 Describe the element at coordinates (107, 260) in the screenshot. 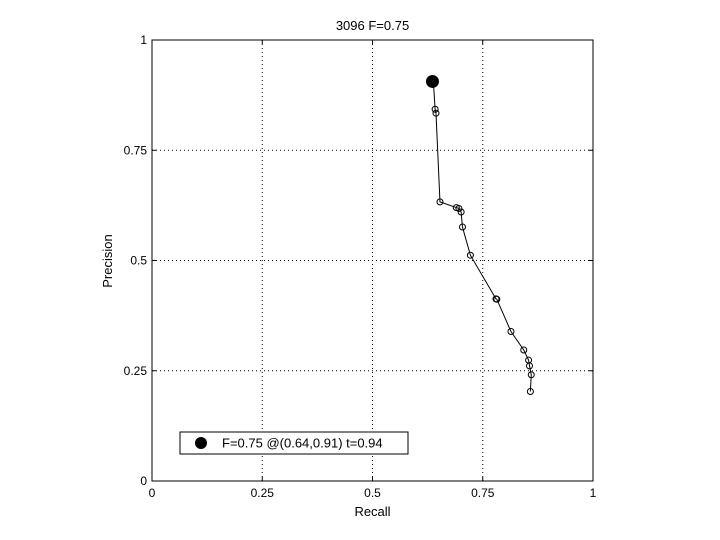

I see `y-axis-label: Precision` at that location.